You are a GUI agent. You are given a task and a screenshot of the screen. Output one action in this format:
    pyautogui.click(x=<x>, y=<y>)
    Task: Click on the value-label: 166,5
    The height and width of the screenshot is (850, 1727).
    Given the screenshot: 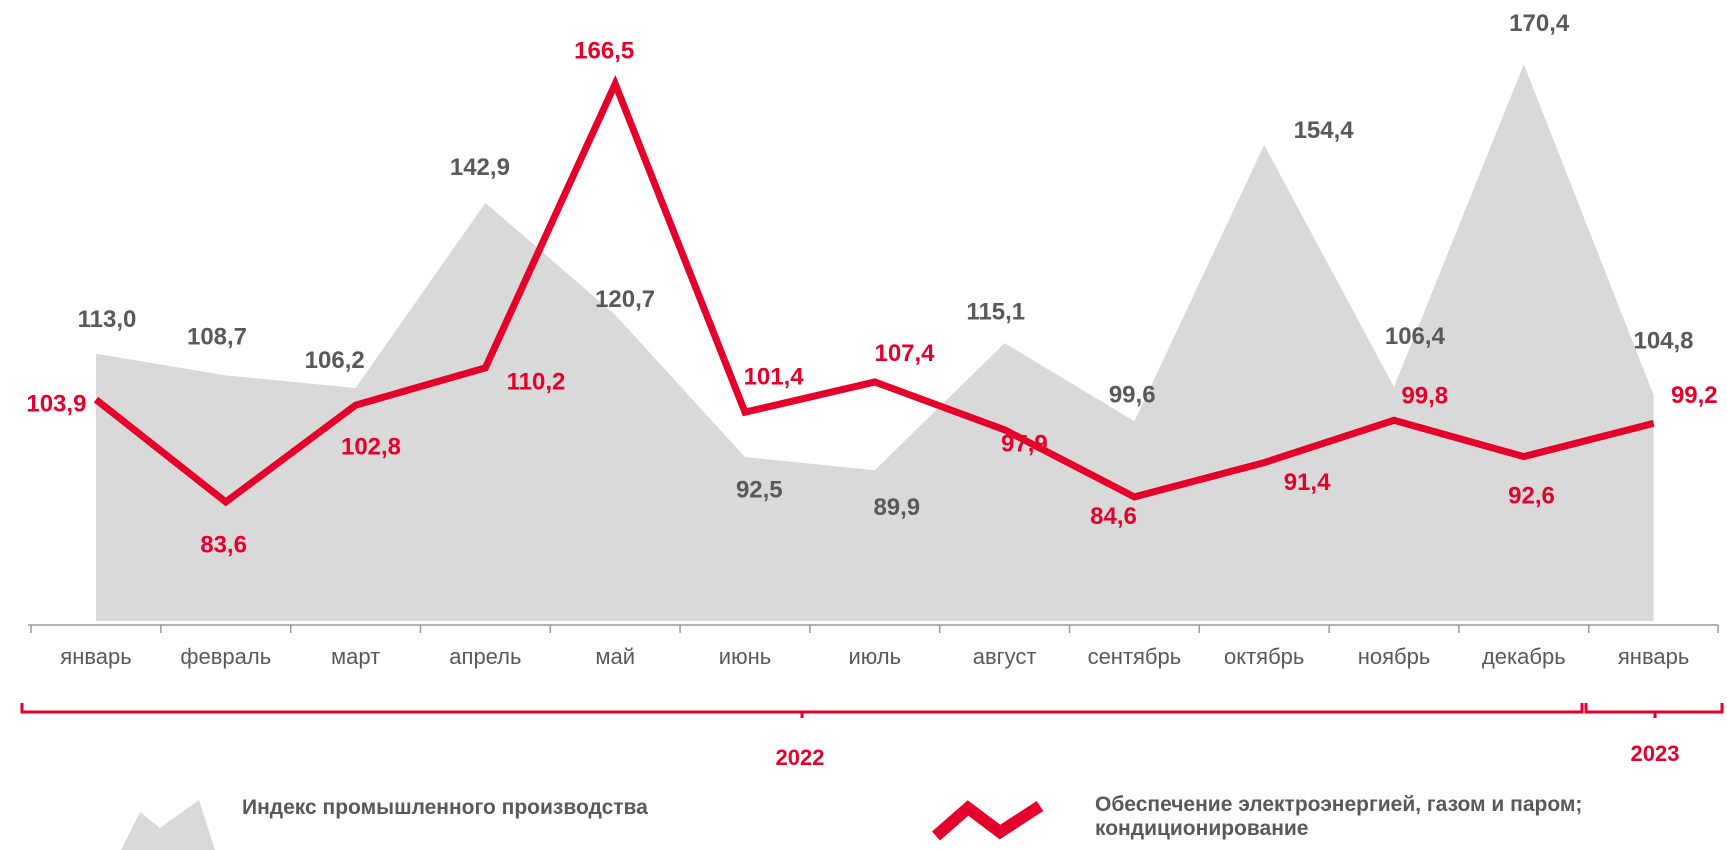 What is the action you would take?
    pyautogui.click(x=604, y=50)
    